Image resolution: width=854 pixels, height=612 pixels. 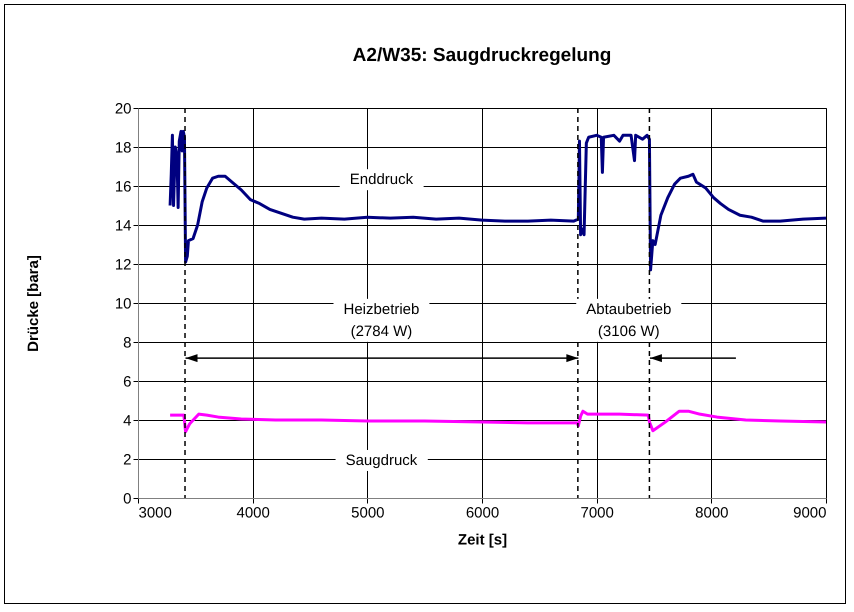 I want to click on y-axis-title: Drücke [bara], so click(x=33, y=303).